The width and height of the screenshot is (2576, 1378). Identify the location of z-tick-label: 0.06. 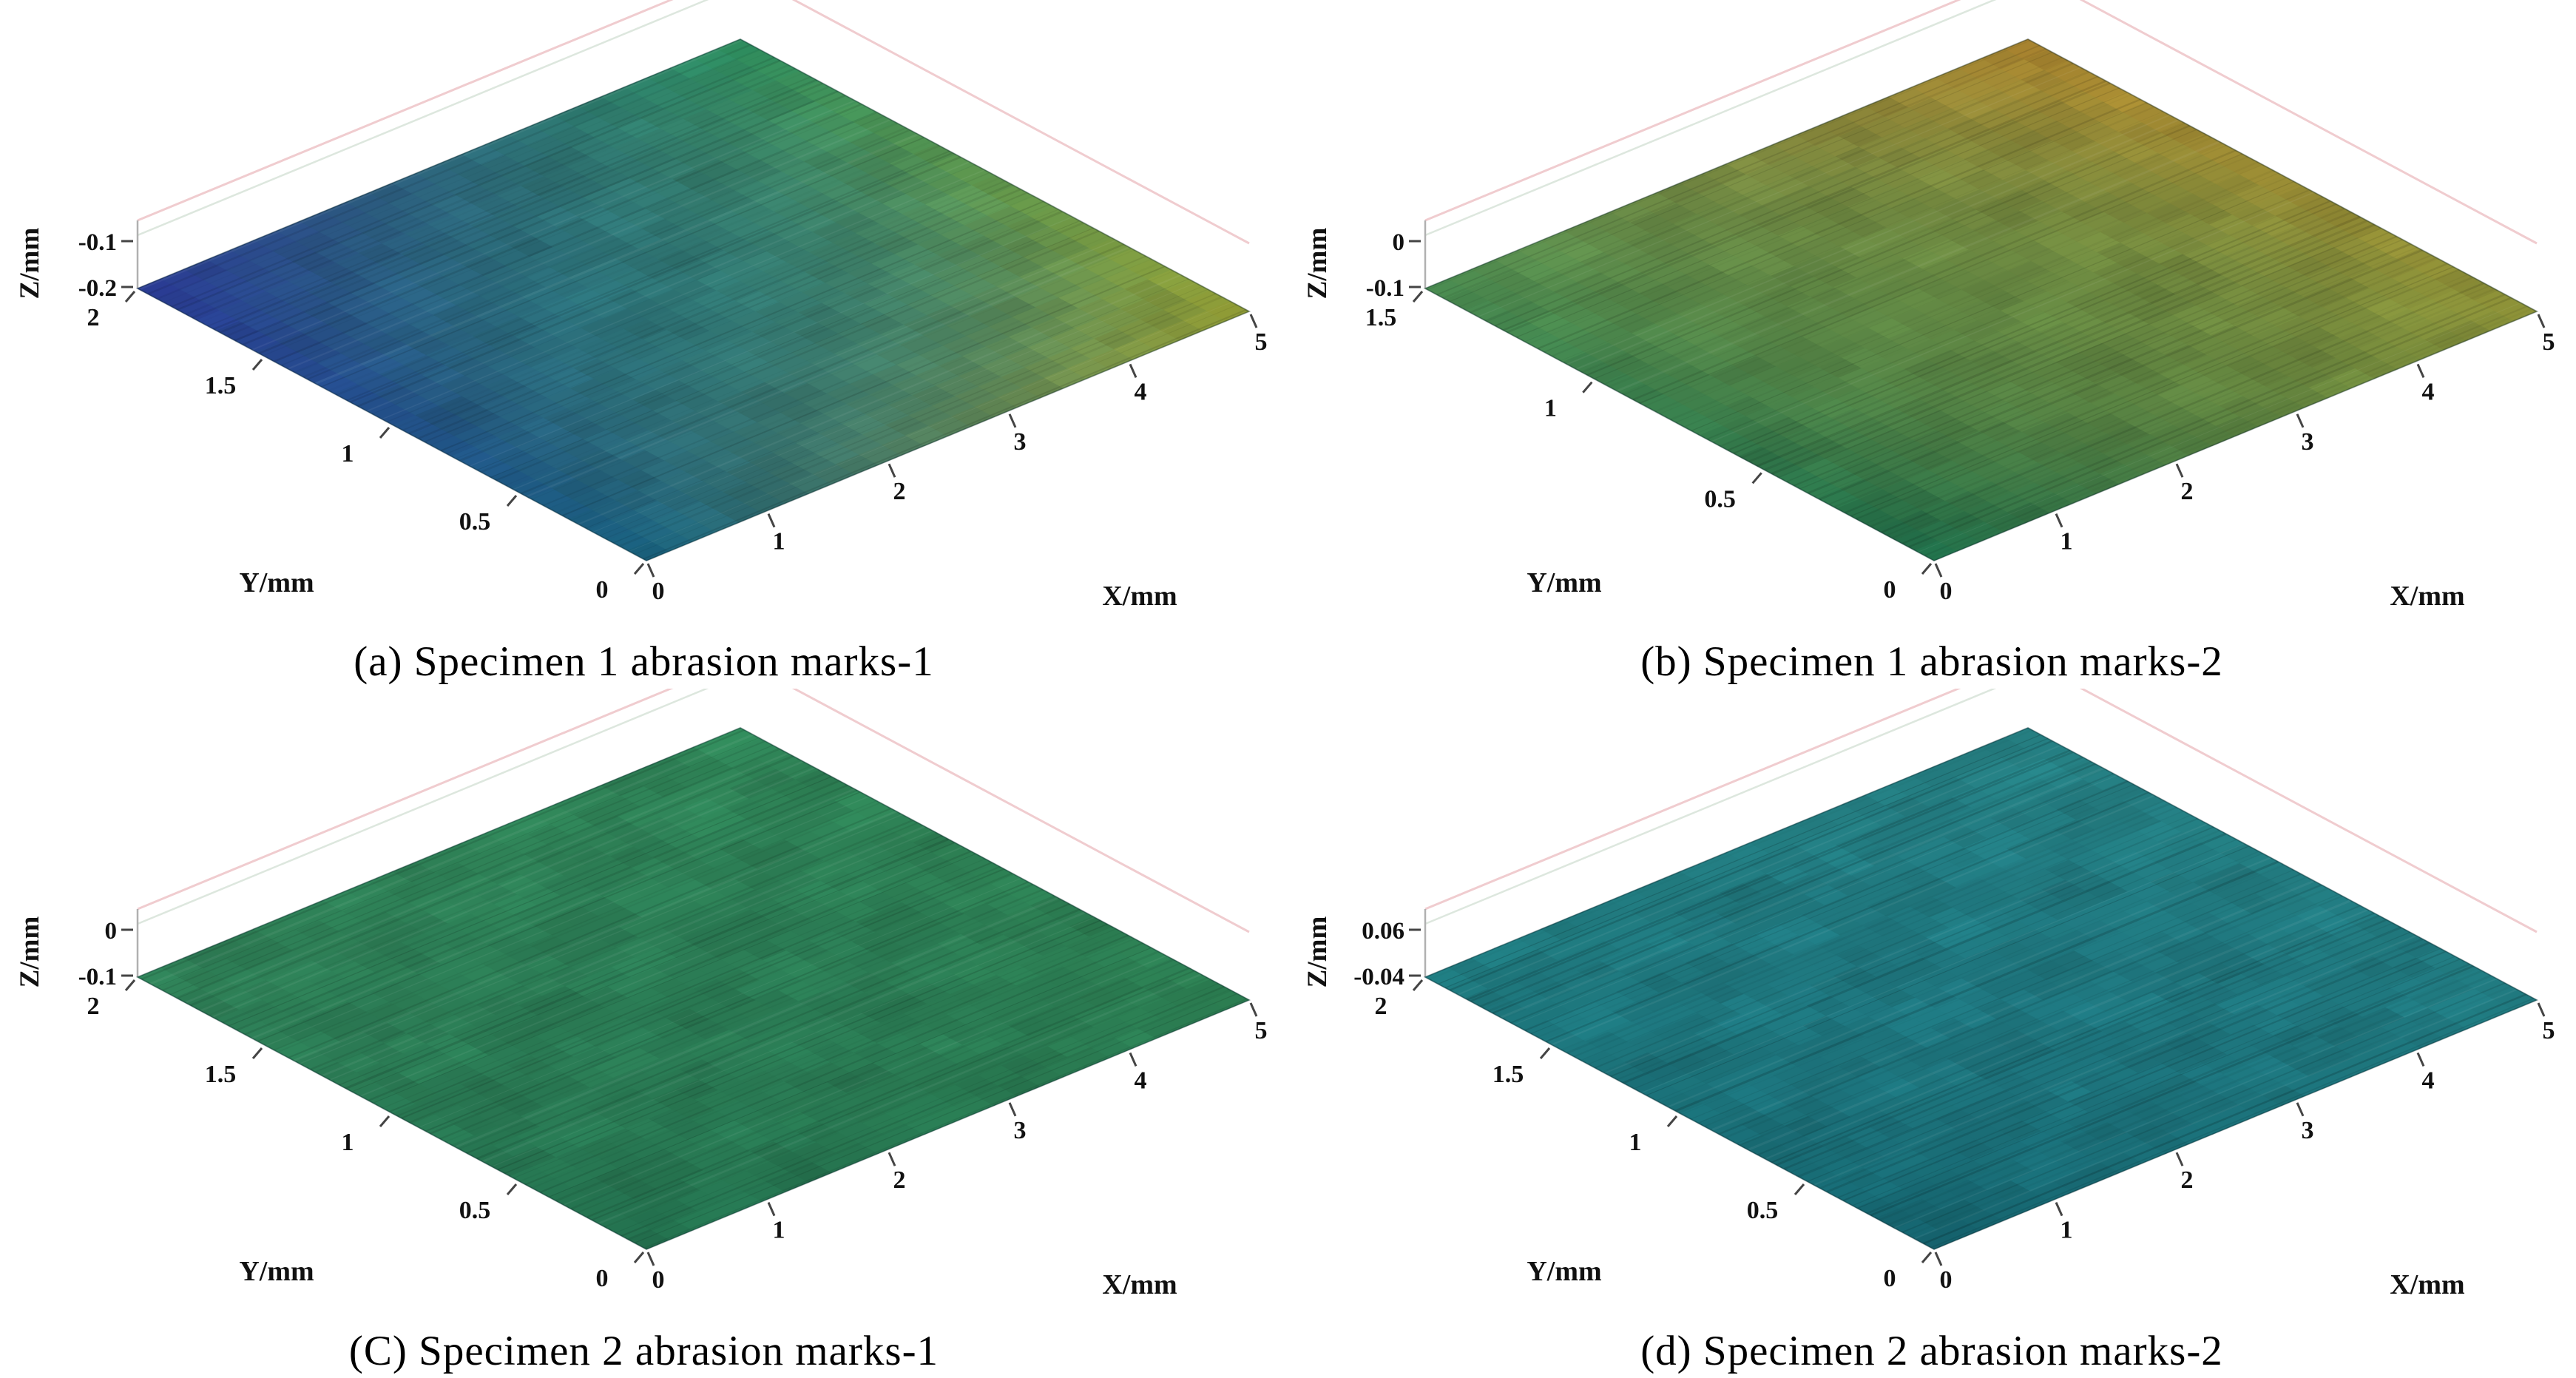
(1383, 931).